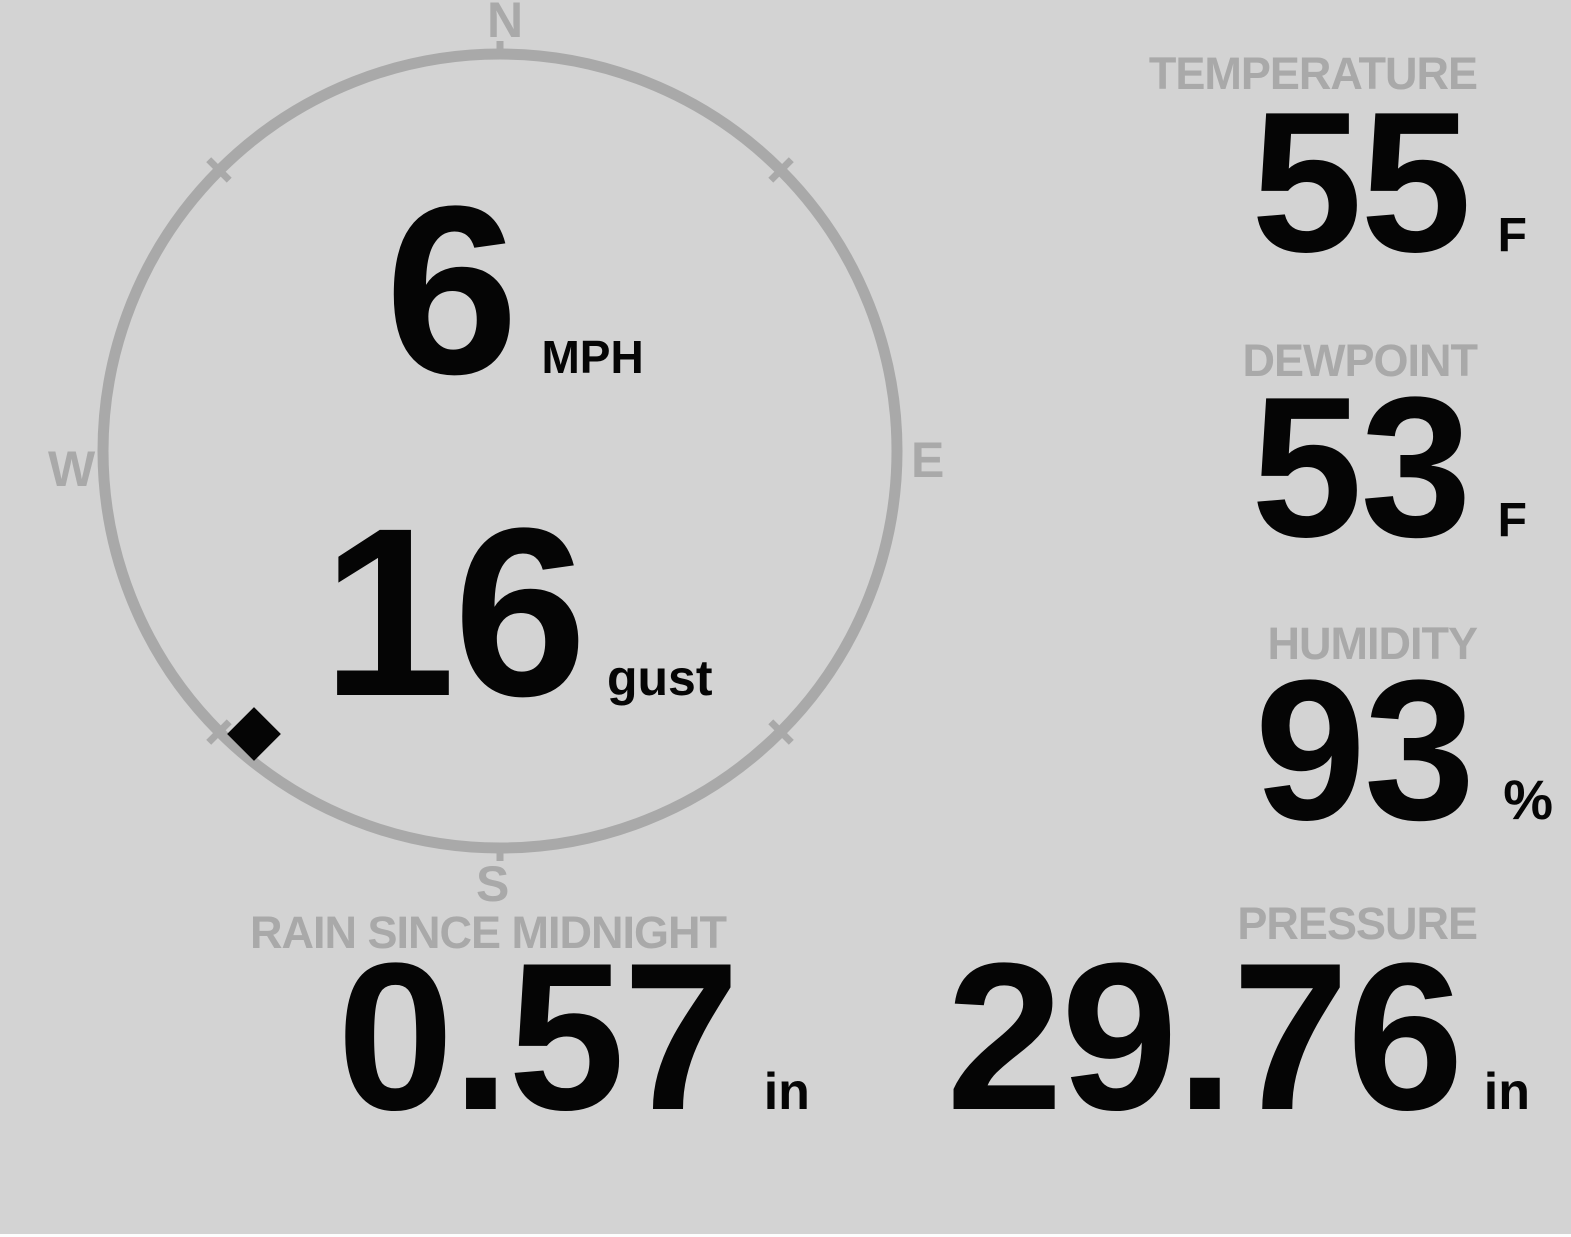 This screenshot has height=1237, width=1571. What do you see at coordinates (1361, 467) in the screenshot?
I see `dewpoint-value: 53` at bounding box center [1361, 467].